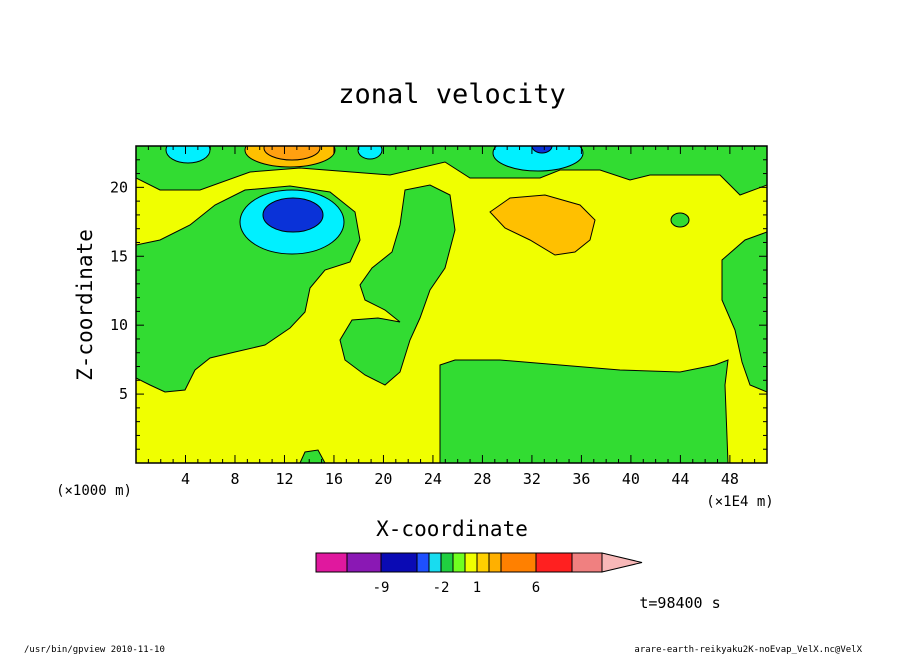  Describe the element at coordinates (739, 502) in the screenshot. I see `x-unit-label: (×1E4 m)` at that location.